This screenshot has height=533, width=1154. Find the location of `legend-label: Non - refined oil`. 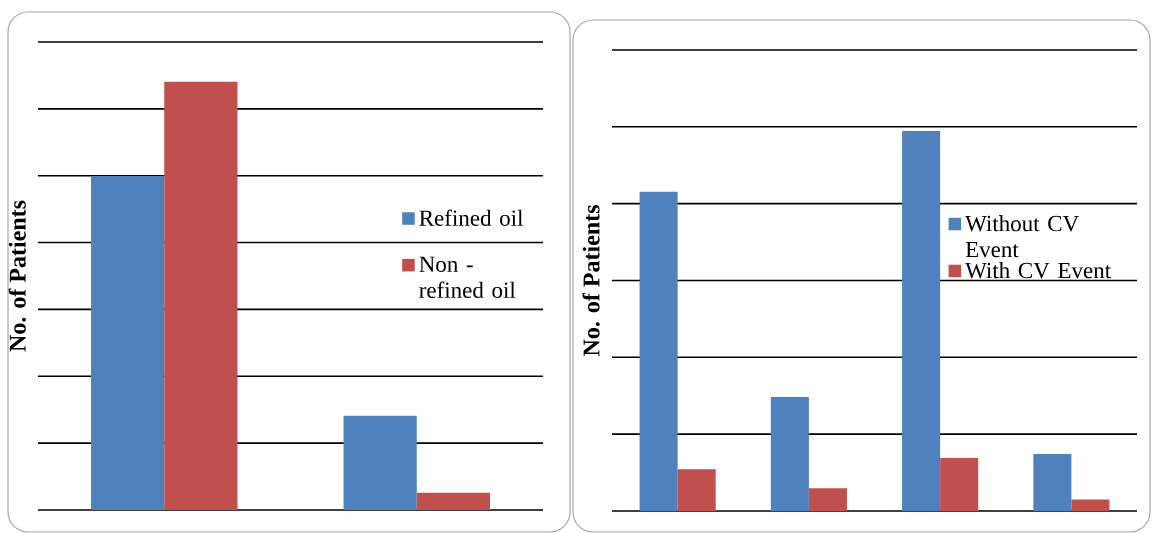

legend-label: Non - refined oil is located at coordinates (467, 277).